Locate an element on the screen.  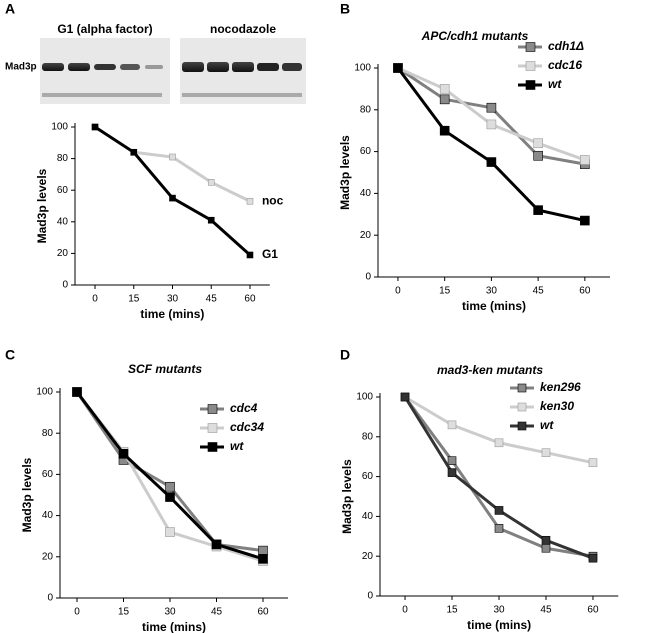
series-label: noc is located at coordinates (273, 200).